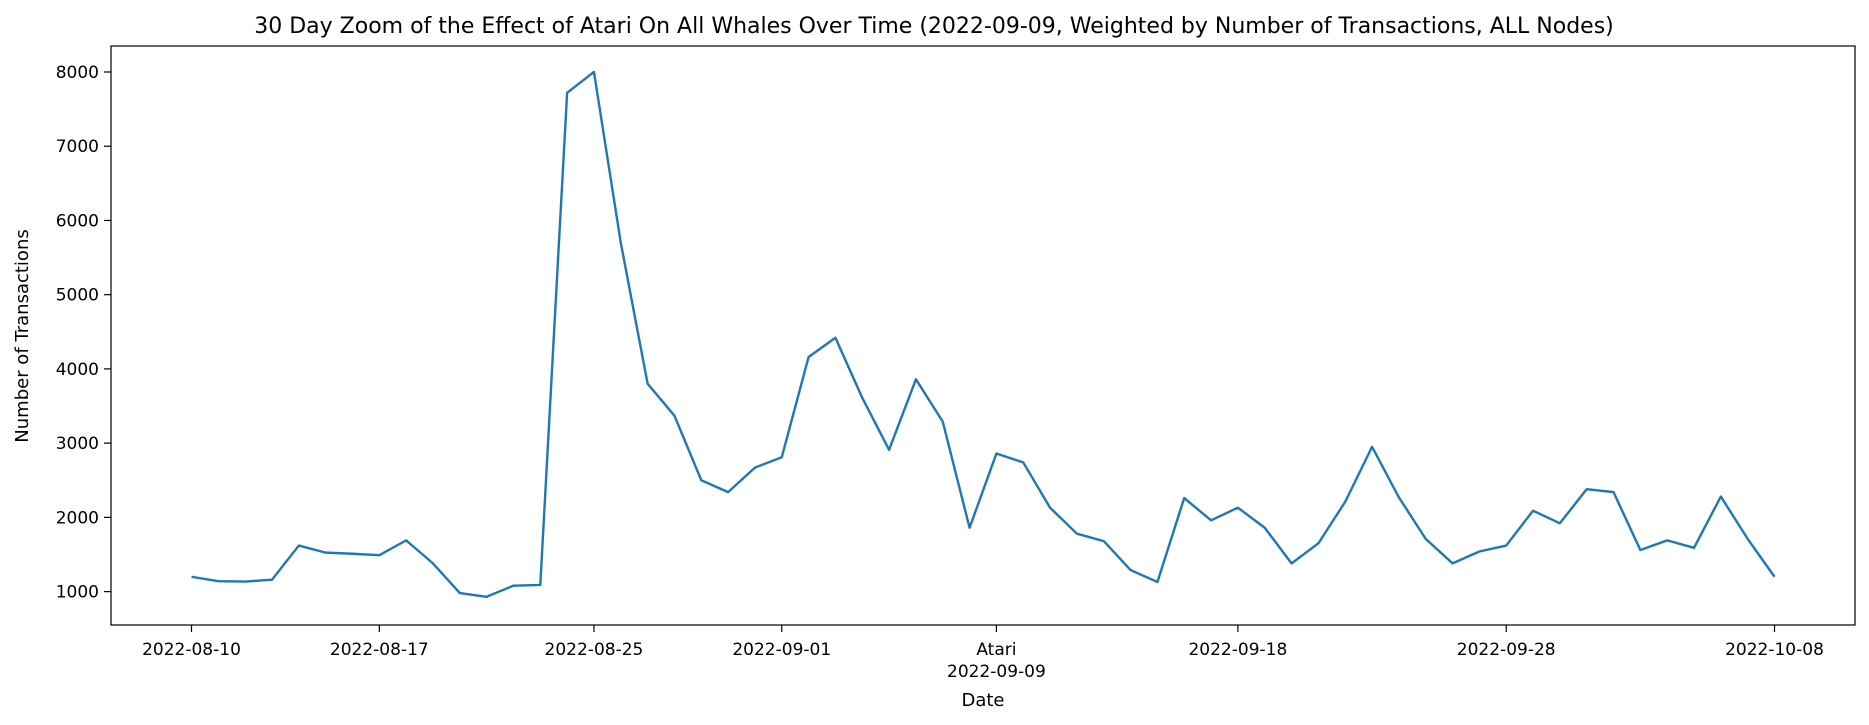  I want to click on y-tick-label: 5000, so click(77, 296).